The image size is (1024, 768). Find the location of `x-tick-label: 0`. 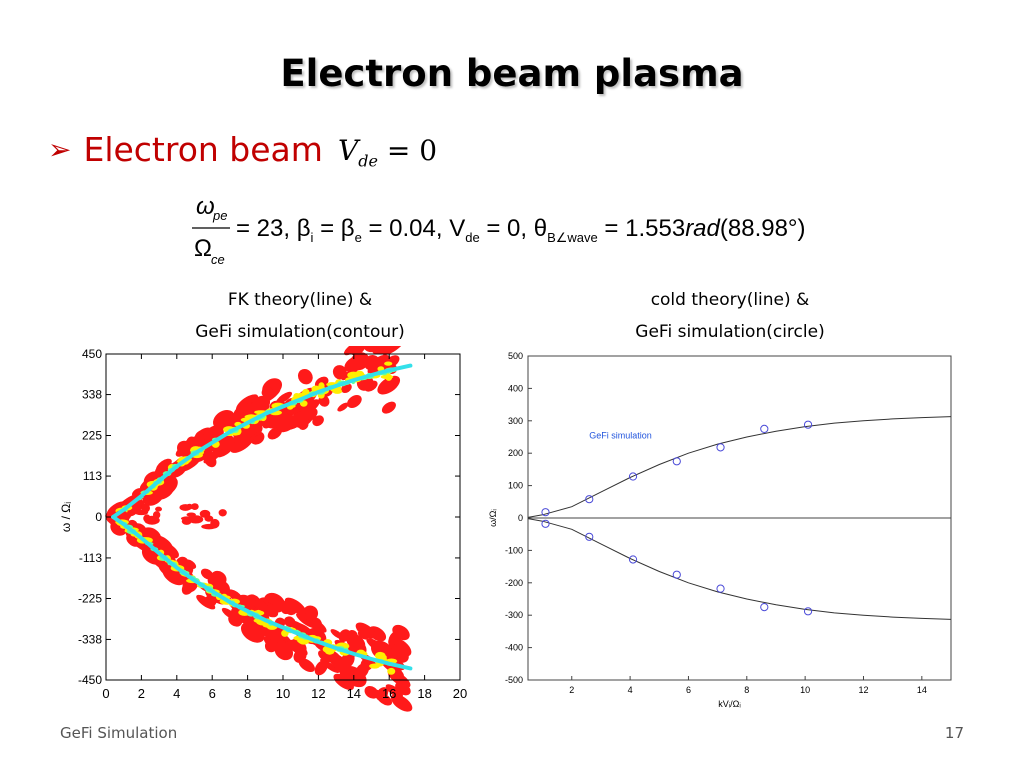

x-tick-label: 0 is located at coordinates (105, 693).